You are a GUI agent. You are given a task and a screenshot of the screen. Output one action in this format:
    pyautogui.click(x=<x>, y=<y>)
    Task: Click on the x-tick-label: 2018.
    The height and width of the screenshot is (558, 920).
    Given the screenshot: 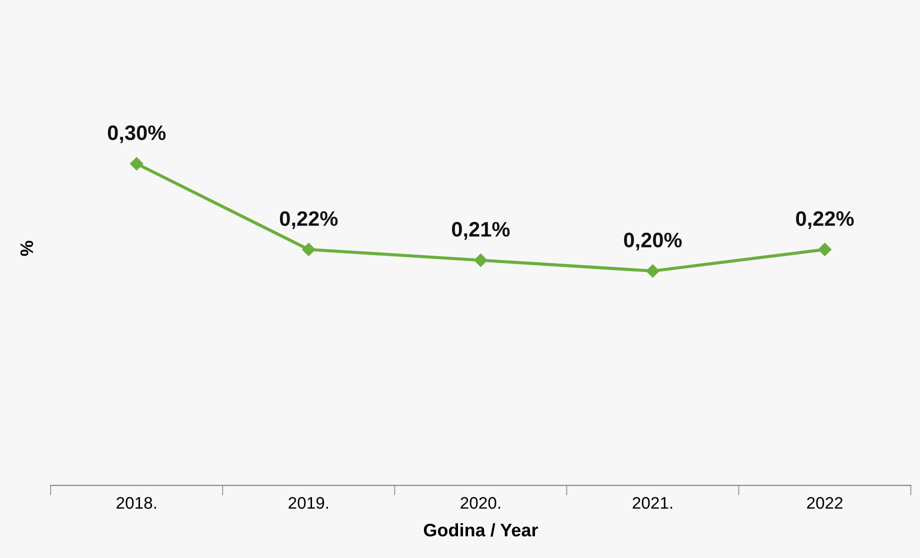 What is the action you would take?
    pyautogui.click(x=136, y=503)
    